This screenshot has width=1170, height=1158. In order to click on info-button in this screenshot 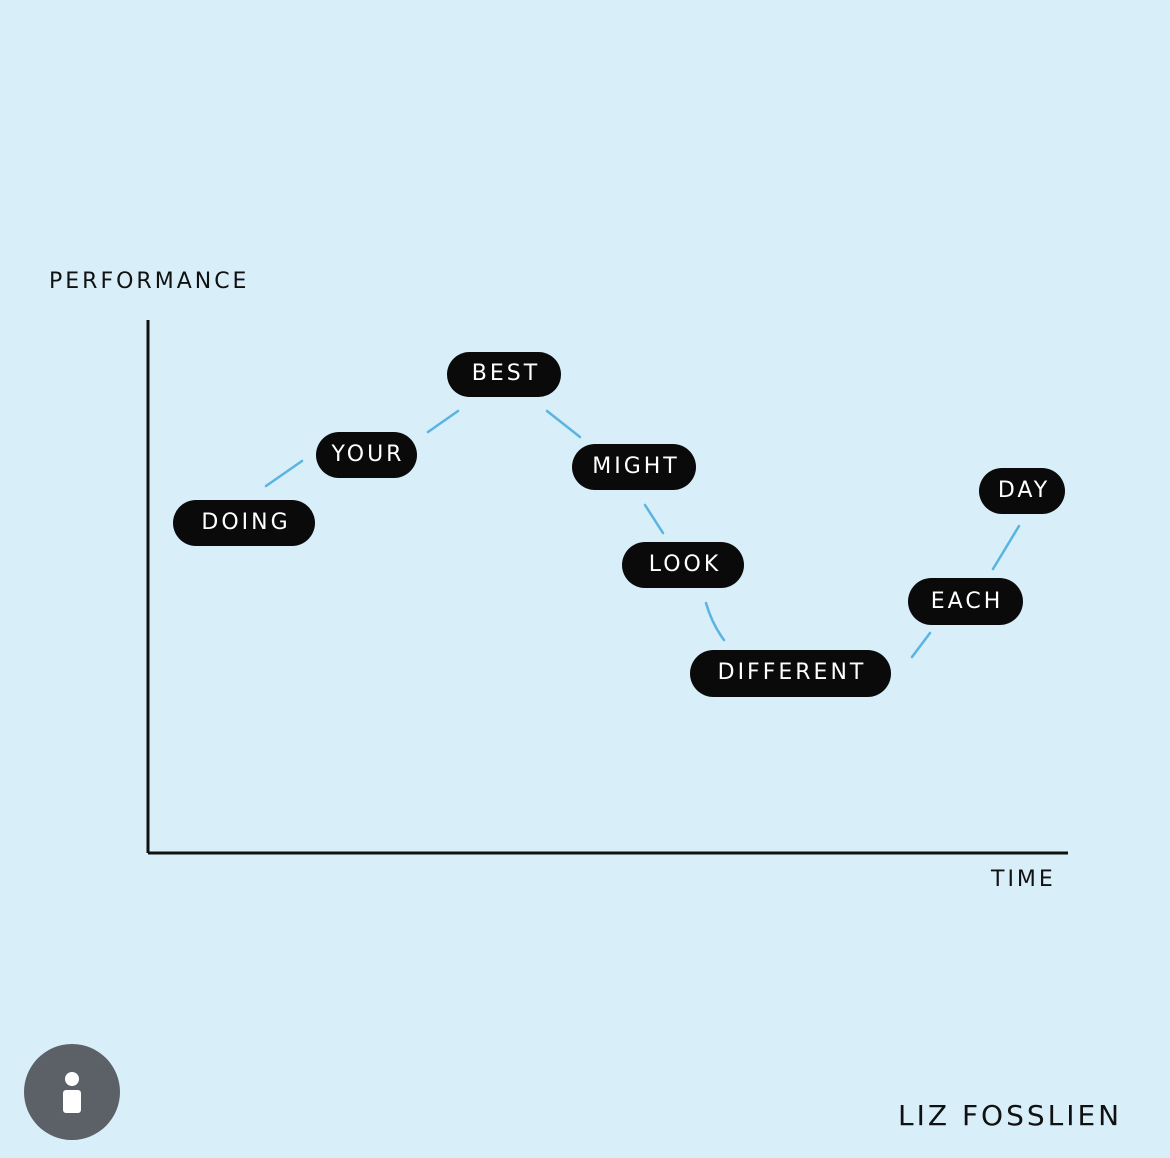, I will do `click(72, 1092)`.